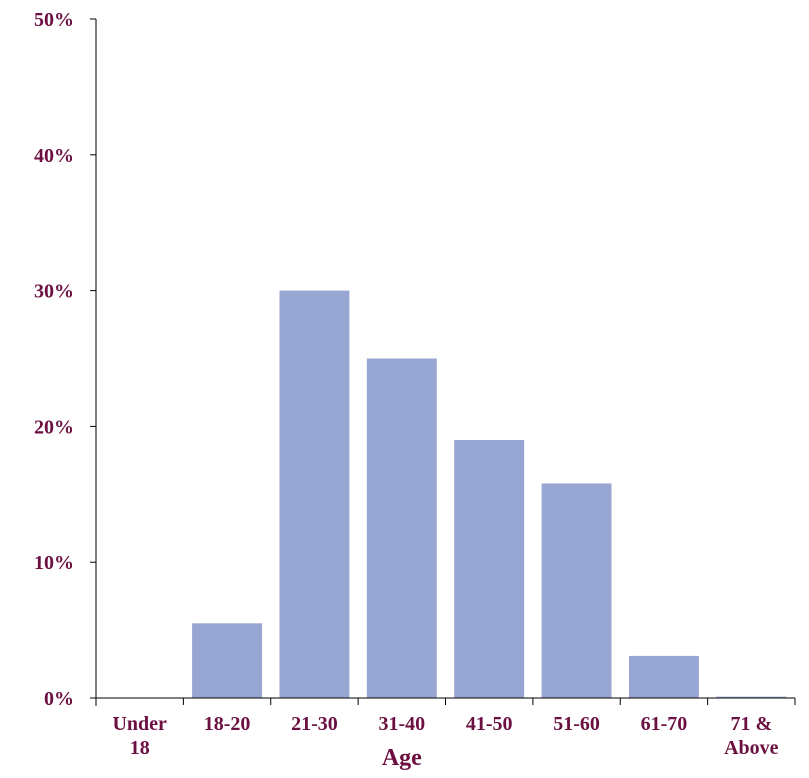  What do you see at coordinates (54, 563) in the screenshot?
I see `y-tick-label: 10%` at bounding box center [54, 563].